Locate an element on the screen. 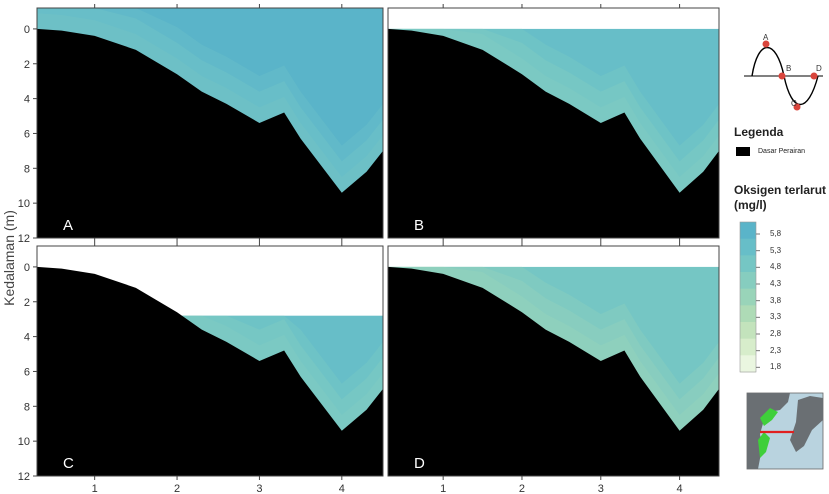 The image size is (829, 494). tide-point-c-marker is located at coordinates (797, 107).